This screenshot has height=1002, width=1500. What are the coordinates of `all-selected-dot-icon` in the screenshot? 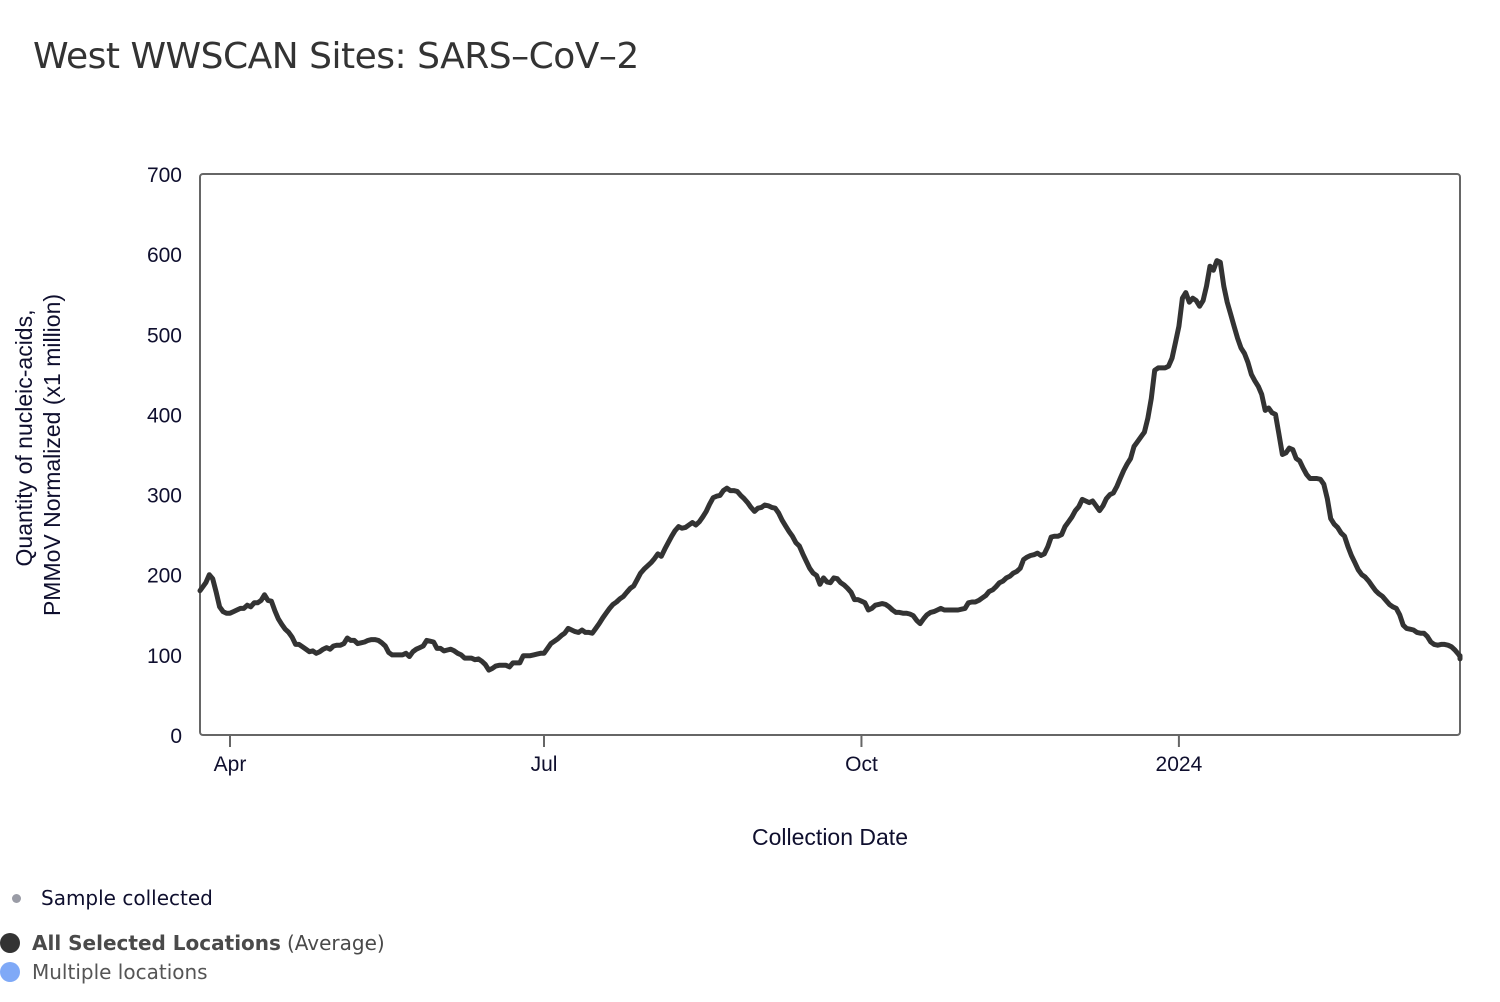 It's located at (10, 943).